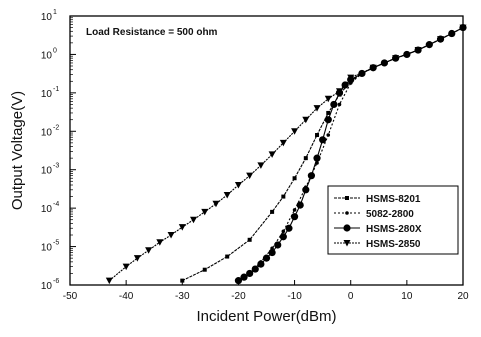 The width and height of the screenshot is (481, 337). Describe the element at coordinates (56, 166) in the screenshot. I see `y-tick-exponent: -3` at that location.